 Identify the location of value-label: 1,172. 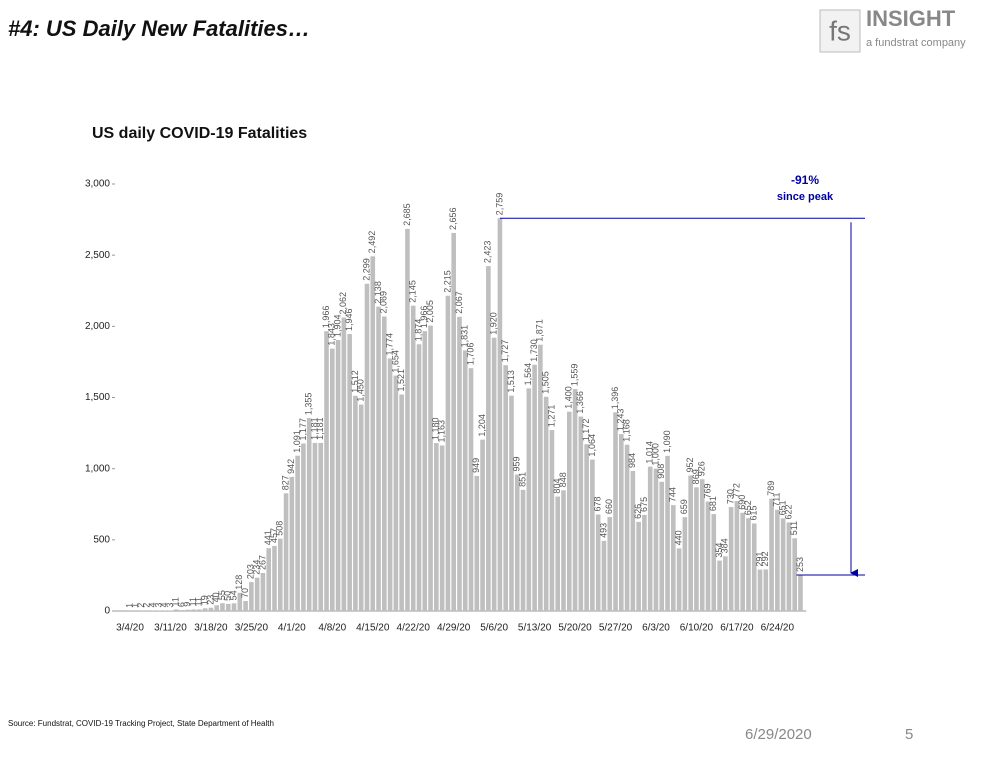
(586, 430).